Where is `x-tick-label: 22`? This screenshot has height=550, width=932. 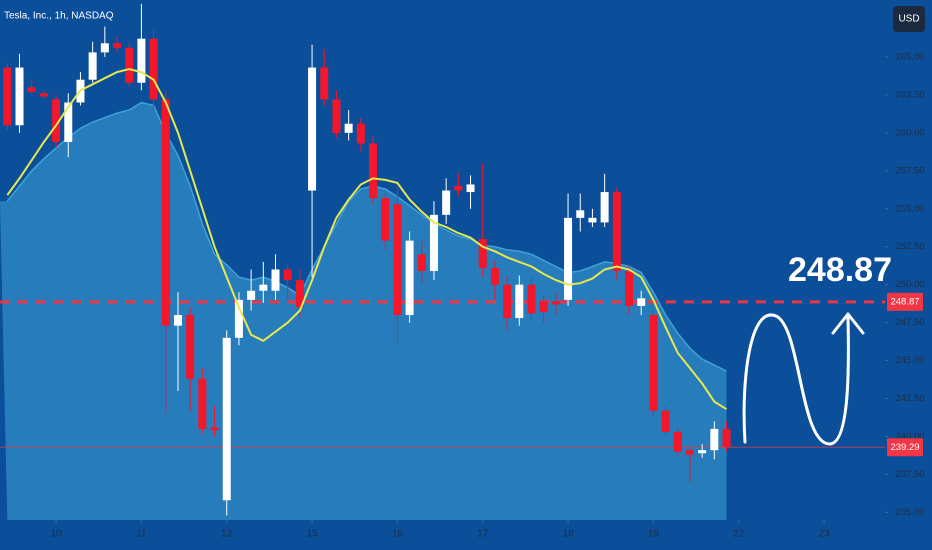
x-tick-label: 22 is located at coordinates (739, 534).